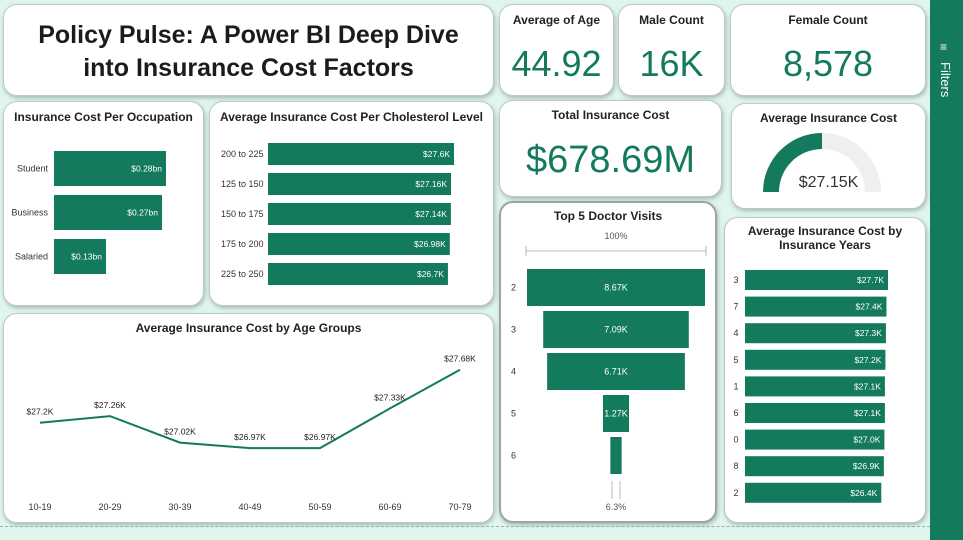 The width and height of the screenshot is (963, 540). What do you see at coordinates (29, 213) in the screenshot?
I see `category-label: Business` at bounding box center [29, 213].